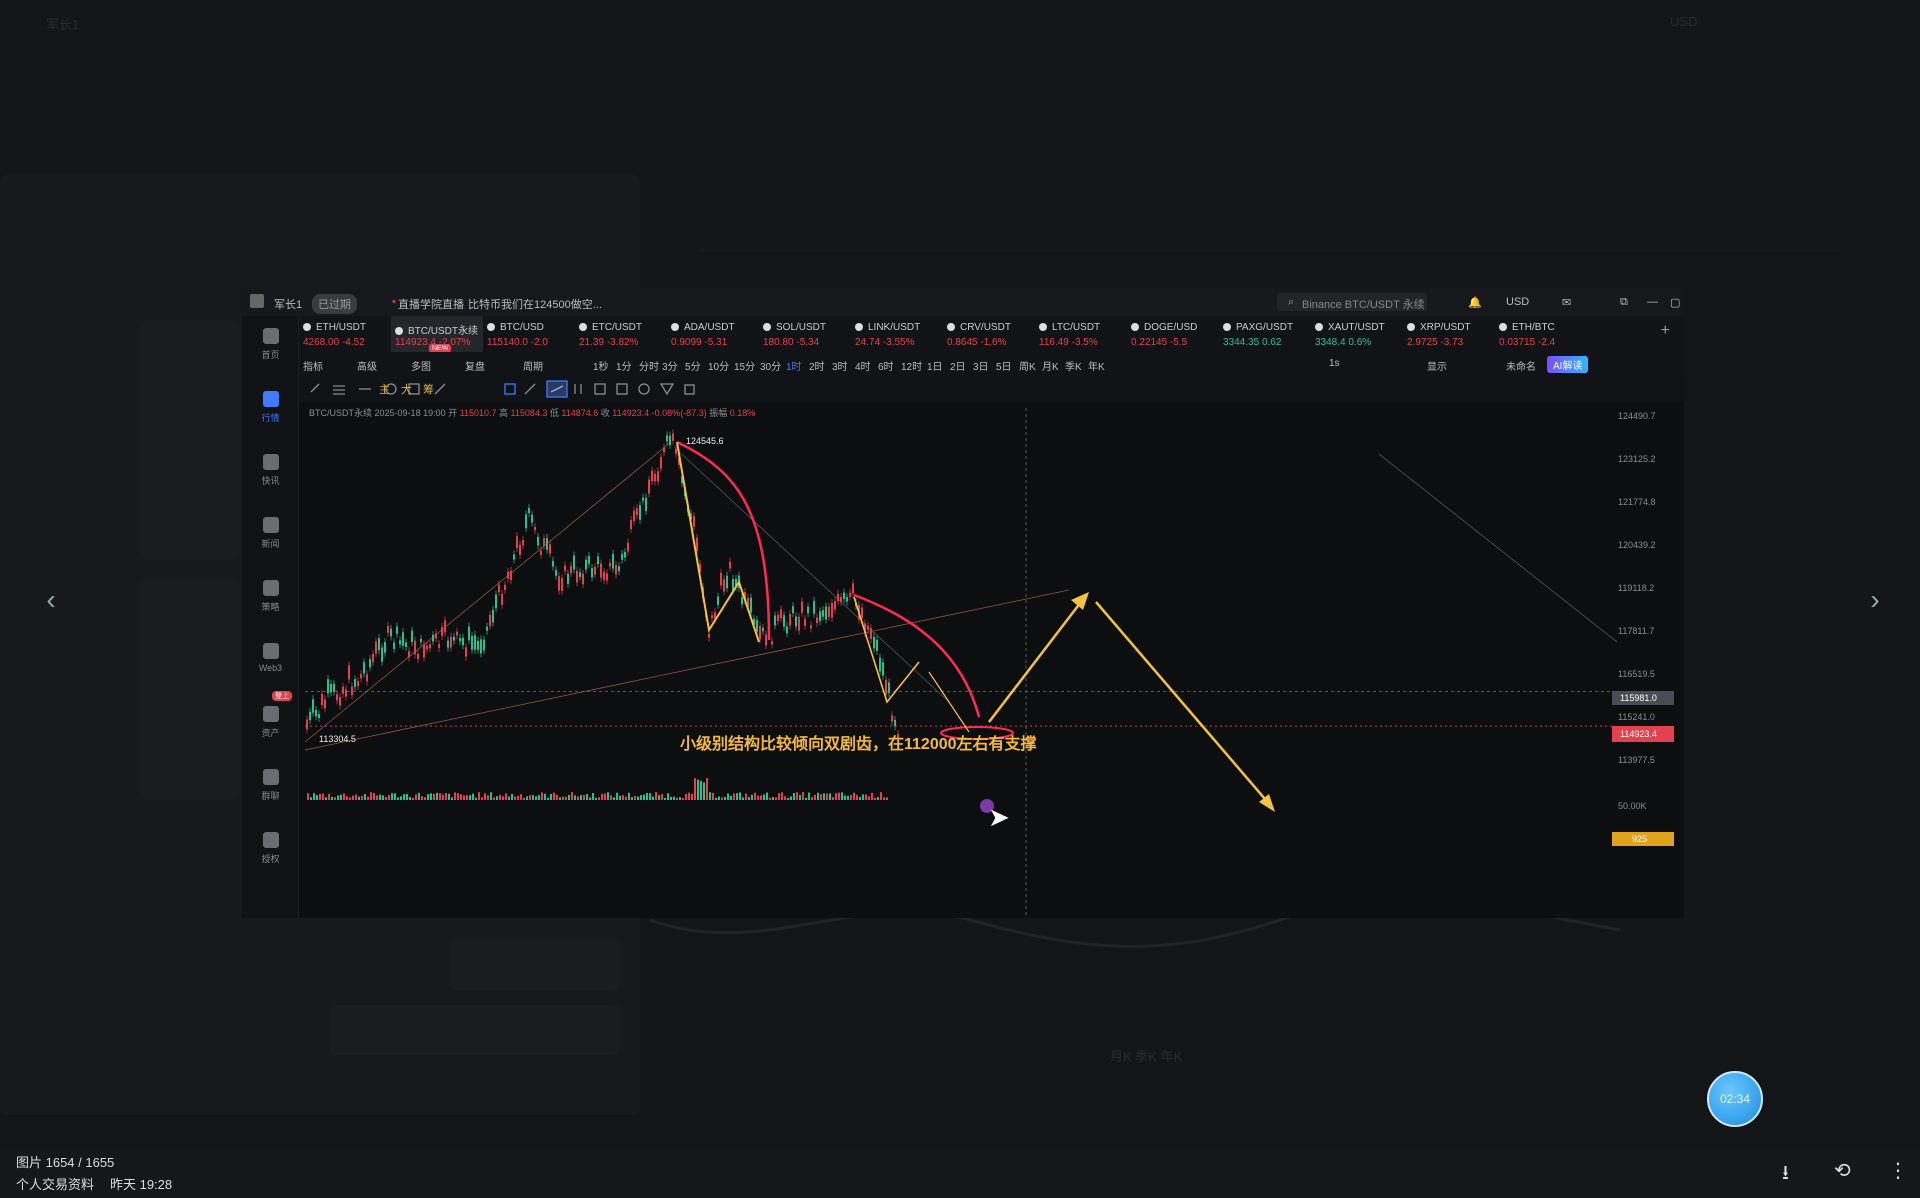  What do you see at coordinates (345, 334) in the screenshot?
I see `tab-eth-usdt: ETH/USDT 4268.00 -4.52` at bounding box center [345, 334].